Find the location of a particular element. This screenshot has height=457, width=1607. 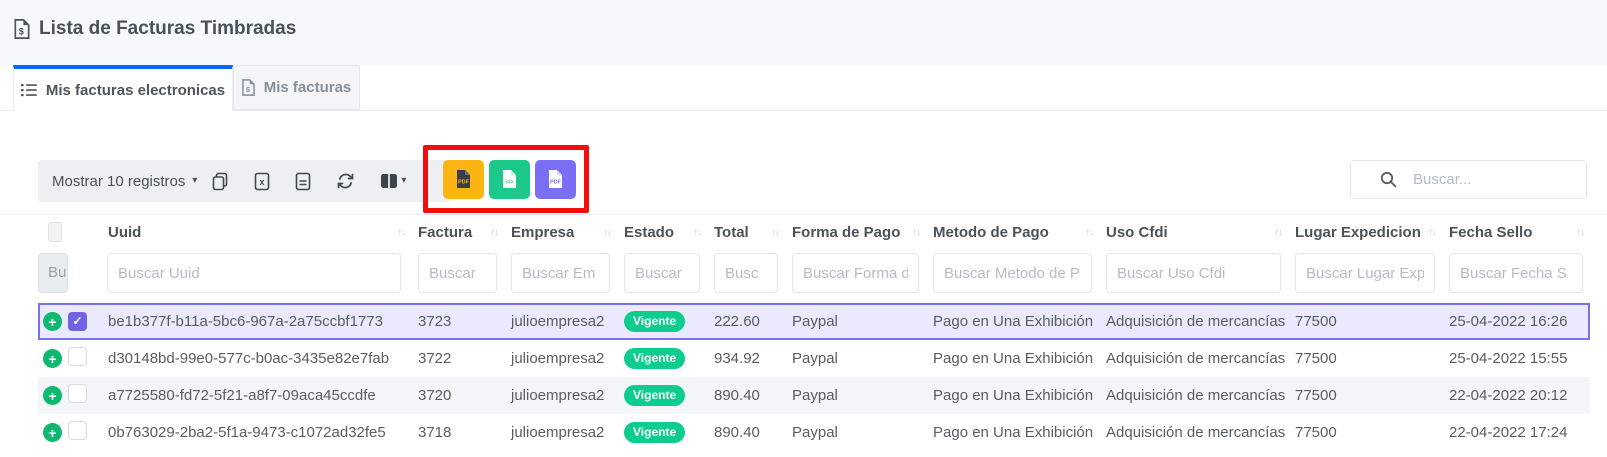

toolbar-icon-group: x is located at coordinates (308, 181).